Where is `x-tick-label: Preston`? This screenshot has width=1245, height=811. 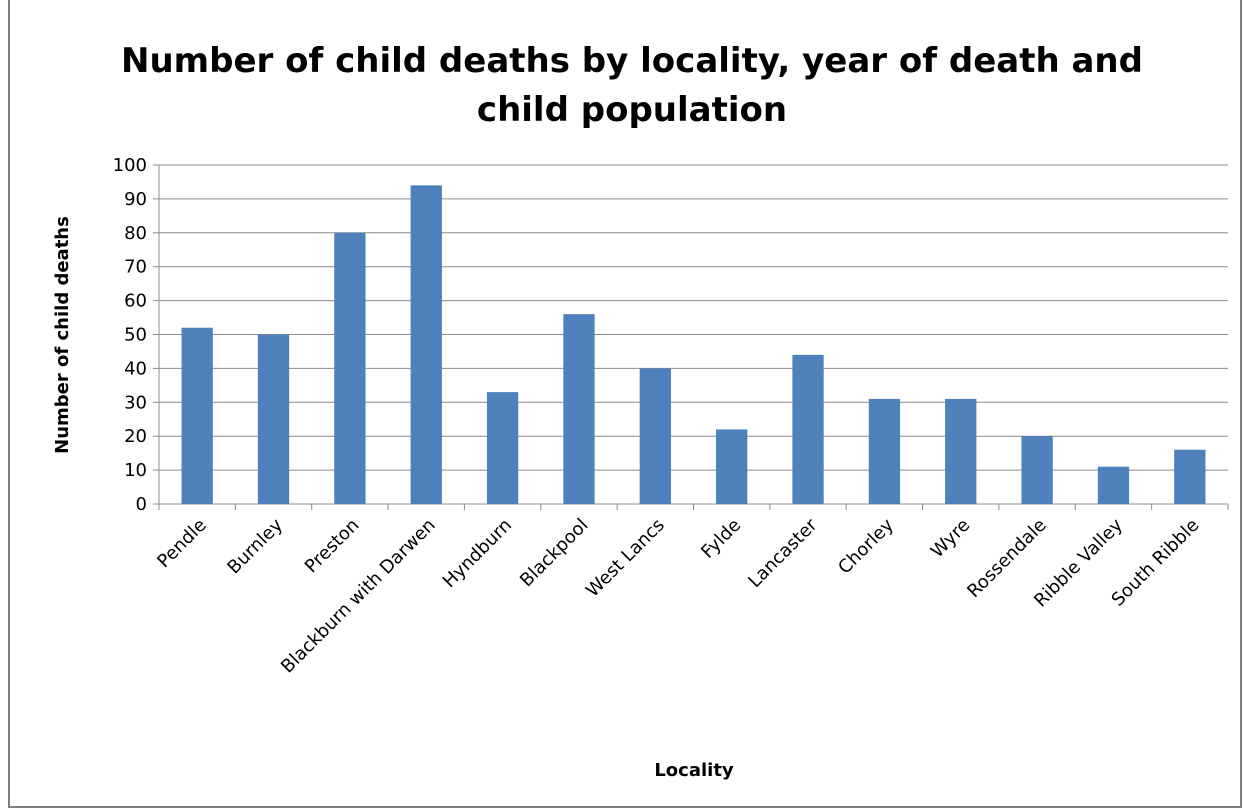
x-tick-label: Preston is located at coordinates (332, 546).